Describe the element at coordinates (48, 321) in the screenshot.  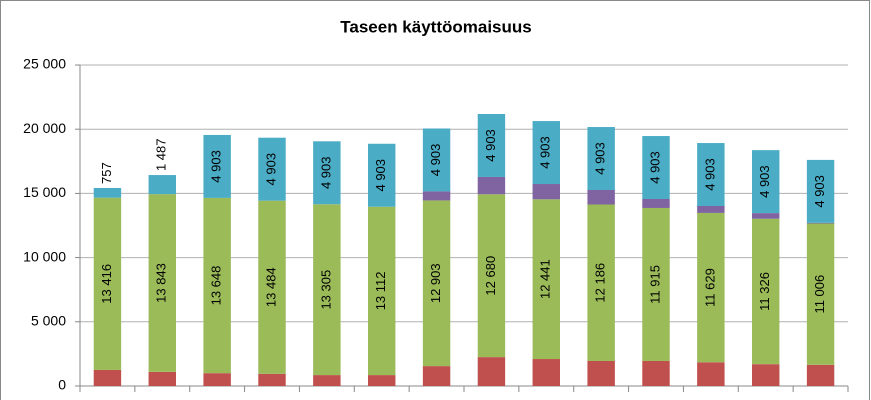
I see `y-tick-label: 5 000` at that location.